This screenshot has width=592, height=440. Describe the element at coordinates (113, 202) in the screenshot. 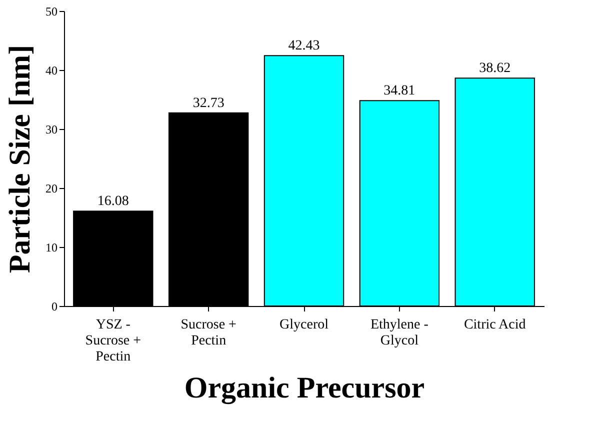

I see `data-label: 16.08` at that location.